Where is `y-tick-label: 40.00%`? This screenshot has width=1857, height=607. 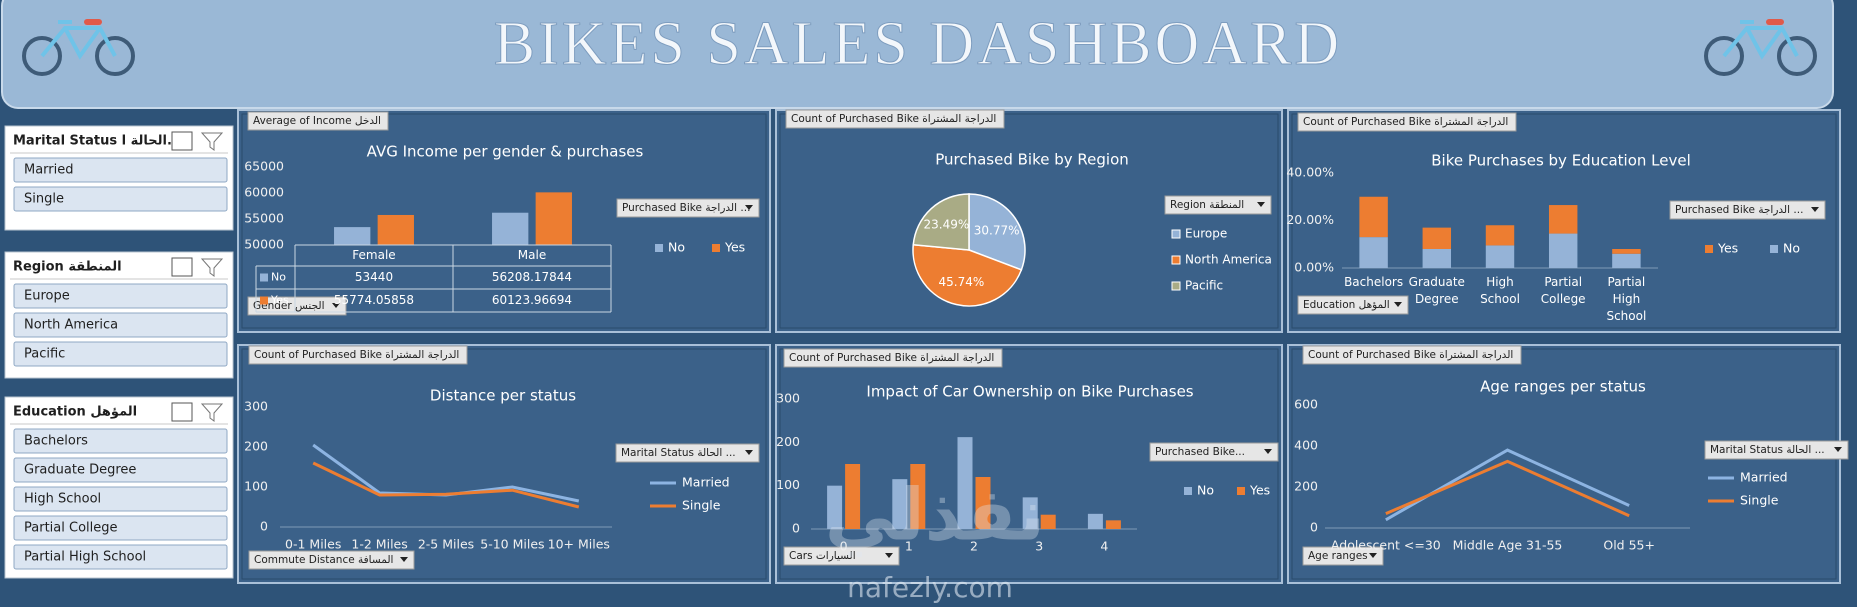
y-tick-label: 40.00% is located at coordinates (1310, 172).